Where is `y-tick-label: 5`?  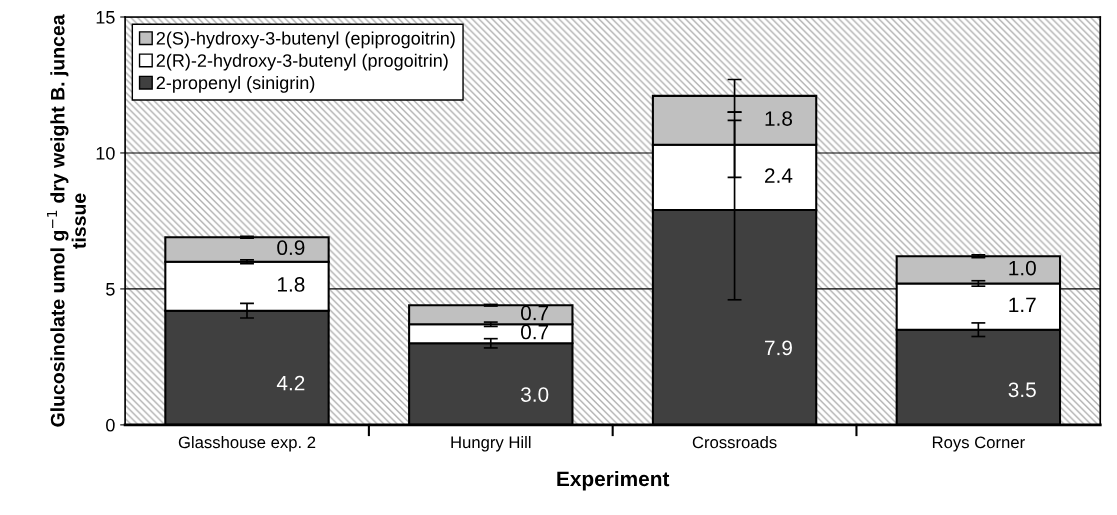
y-tick-label: 5 is located at coordinates (110, 289).